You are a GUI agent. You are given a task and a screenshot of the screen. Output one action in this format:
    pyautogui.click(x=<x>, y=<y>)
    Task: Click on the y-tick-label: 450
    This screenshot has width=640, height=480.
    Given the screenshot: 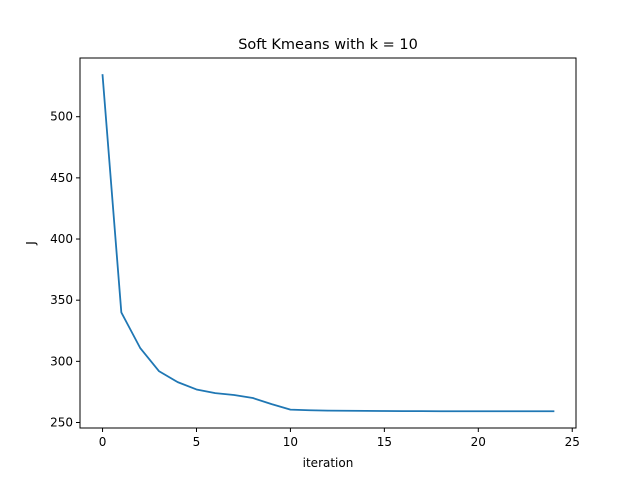 What is the action you would take?
    pyautogui.click(x=61, y=178)
    